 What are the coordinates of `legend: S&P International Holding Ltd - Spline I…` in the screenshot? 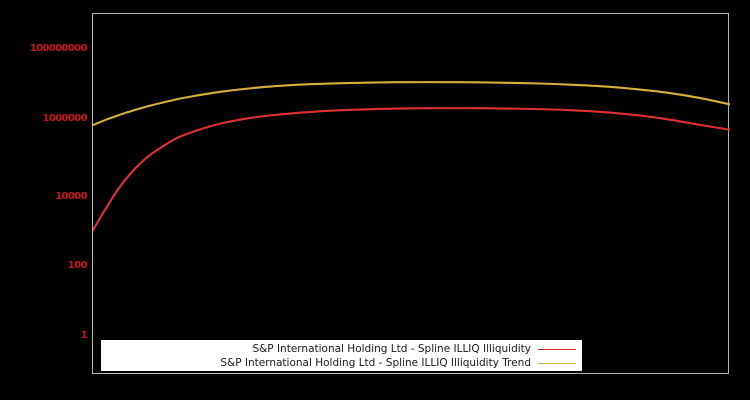 It's located at (341, 355).